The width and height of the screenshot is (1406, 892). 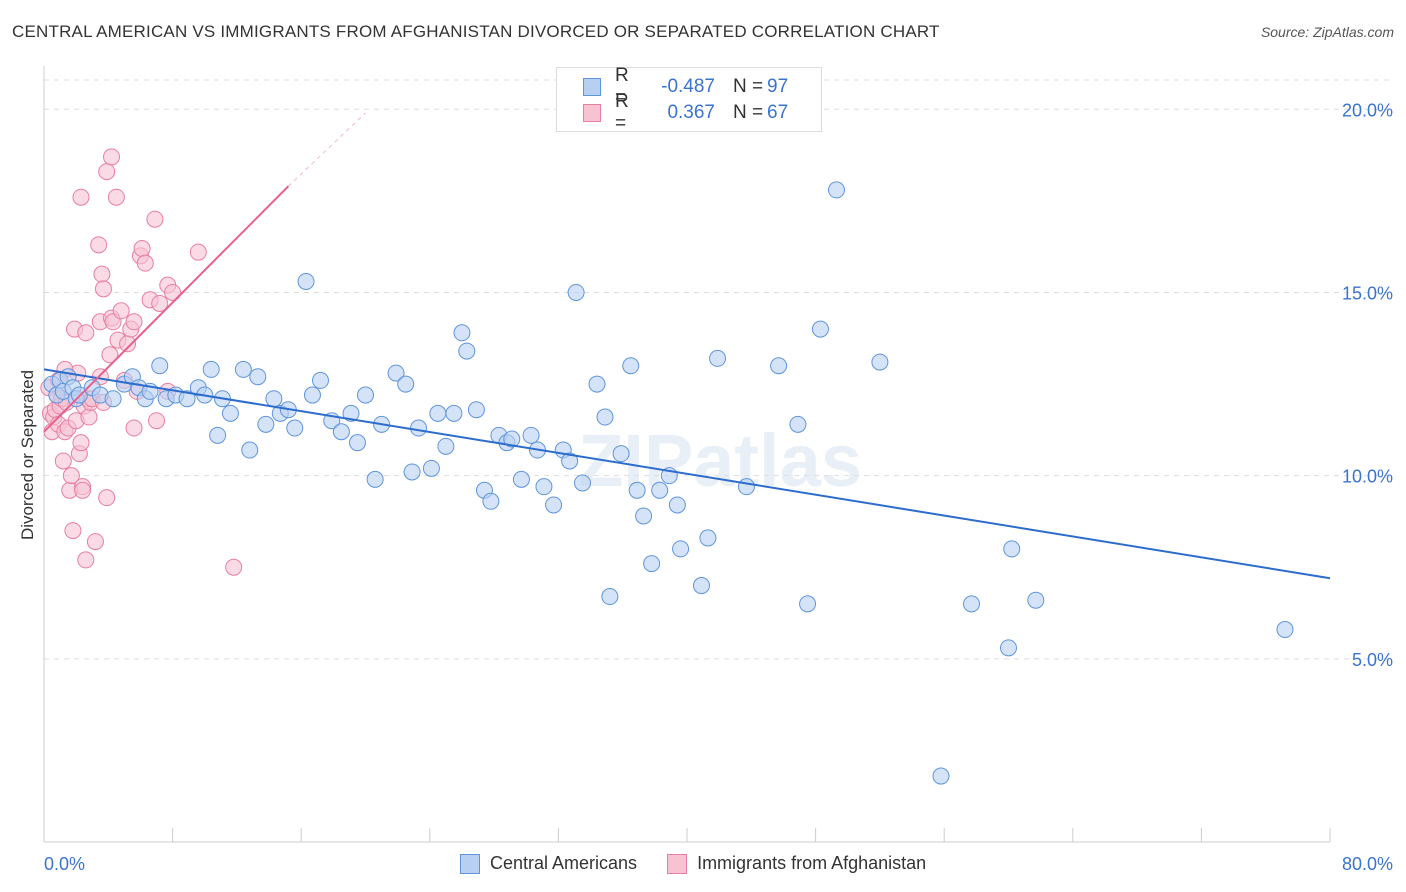 What do you see at coordinates (1367, 477) in the screenshot?
I see `y-tick-label: 10.0%` at bounding box center [1367, 477].